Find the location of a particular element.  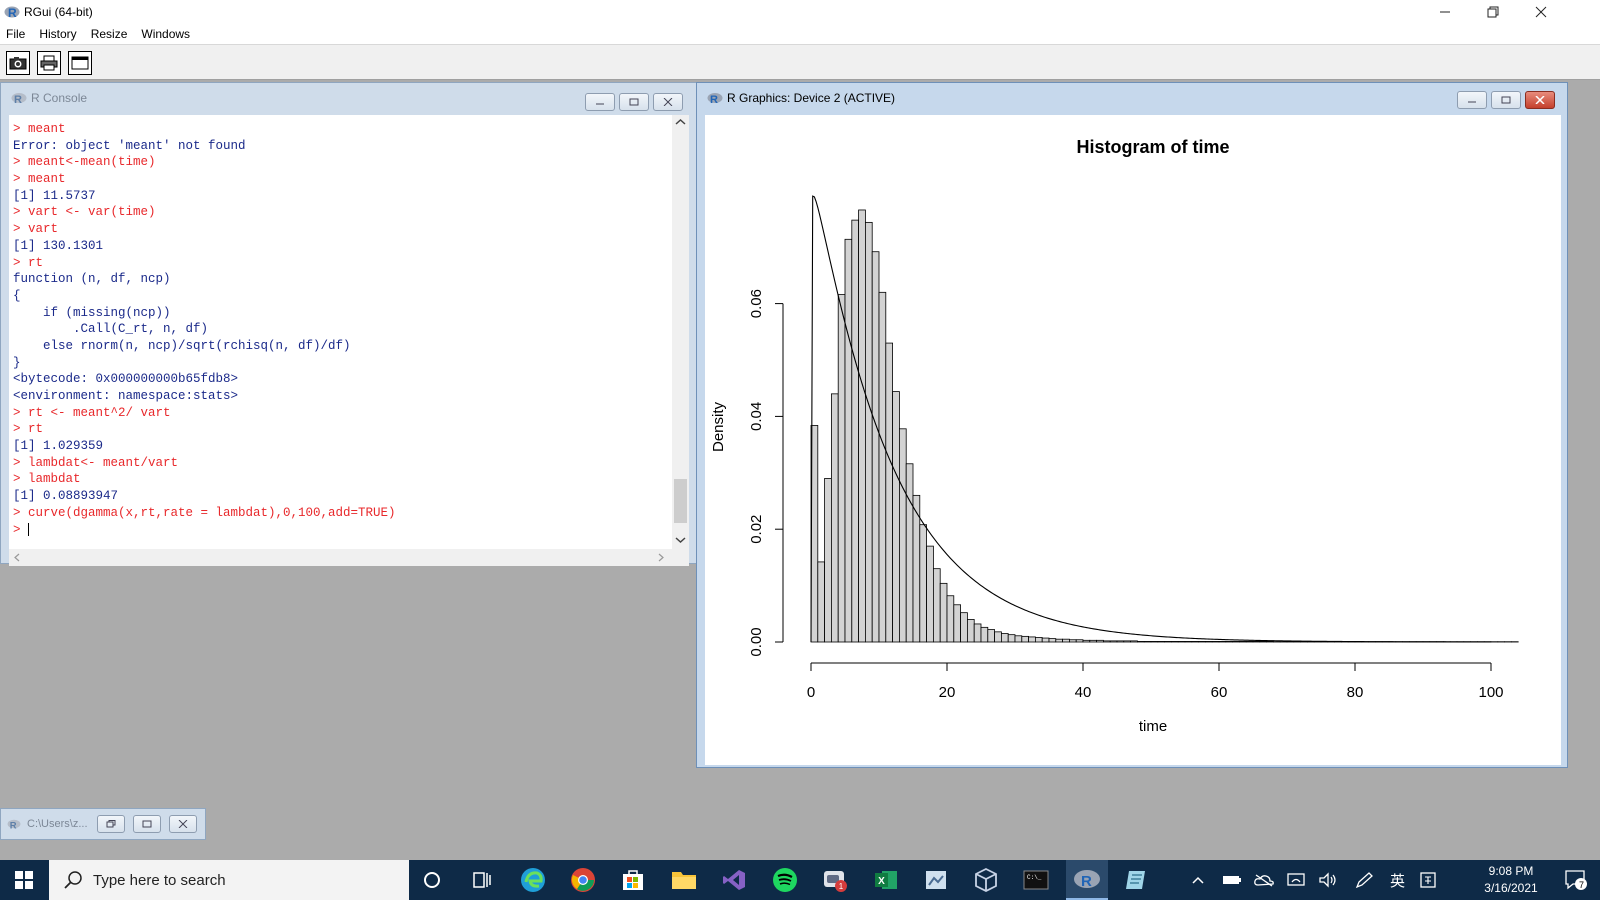

taskbar-excel: X is located at coordinates (886, 880).